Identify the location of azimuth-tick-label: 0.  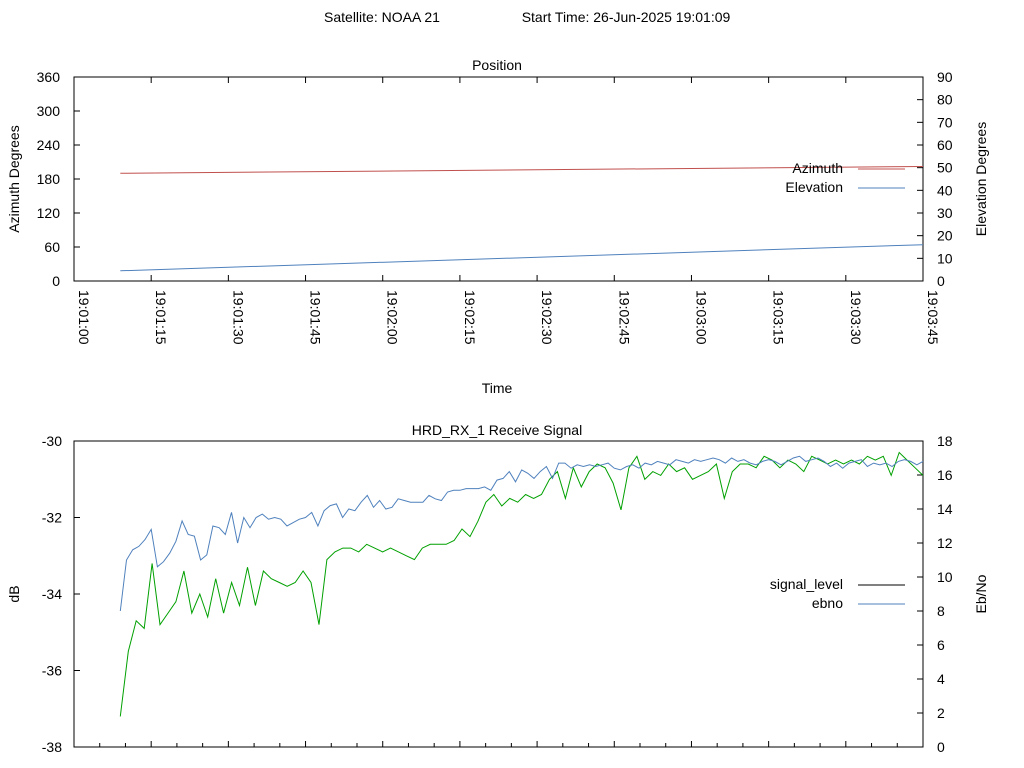
(56, 281).